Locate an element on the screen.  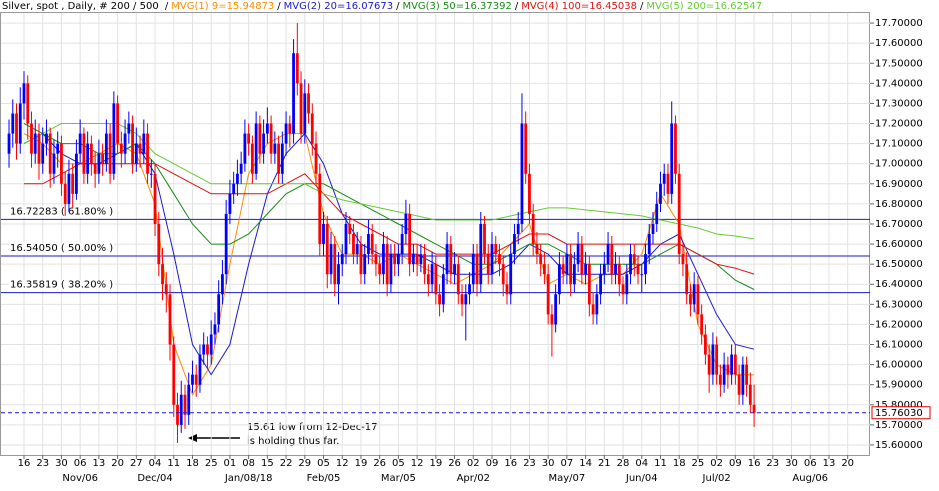
x-tick-label: 04 is located at coordinates (155, 463).